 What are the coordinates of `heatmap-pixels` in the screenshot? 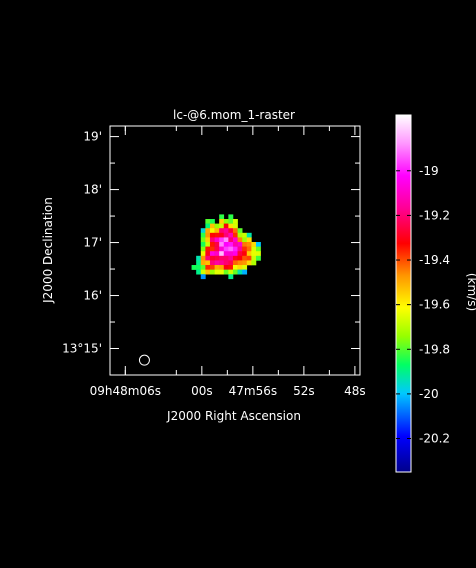 It's located at (226, 247).